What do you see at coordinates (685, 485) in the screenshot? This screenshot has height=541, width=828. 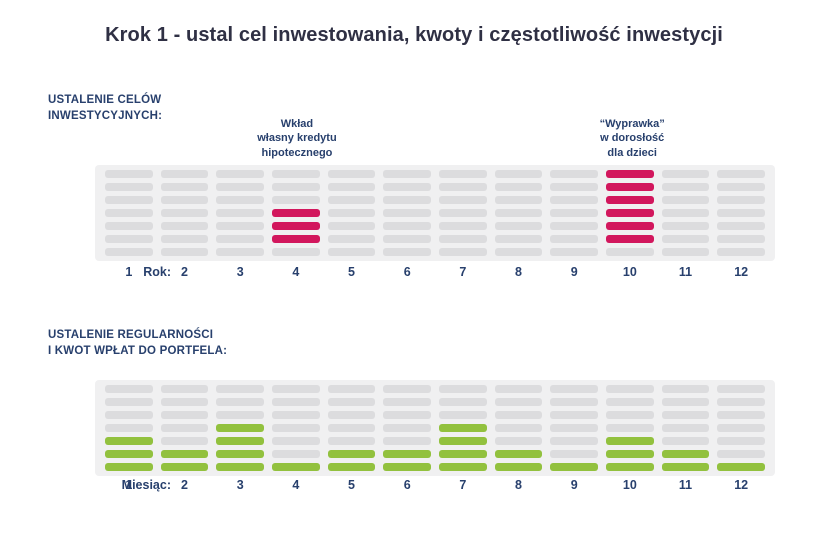 I see `axis-tick-label: 11` at bounding box center [685, 485].